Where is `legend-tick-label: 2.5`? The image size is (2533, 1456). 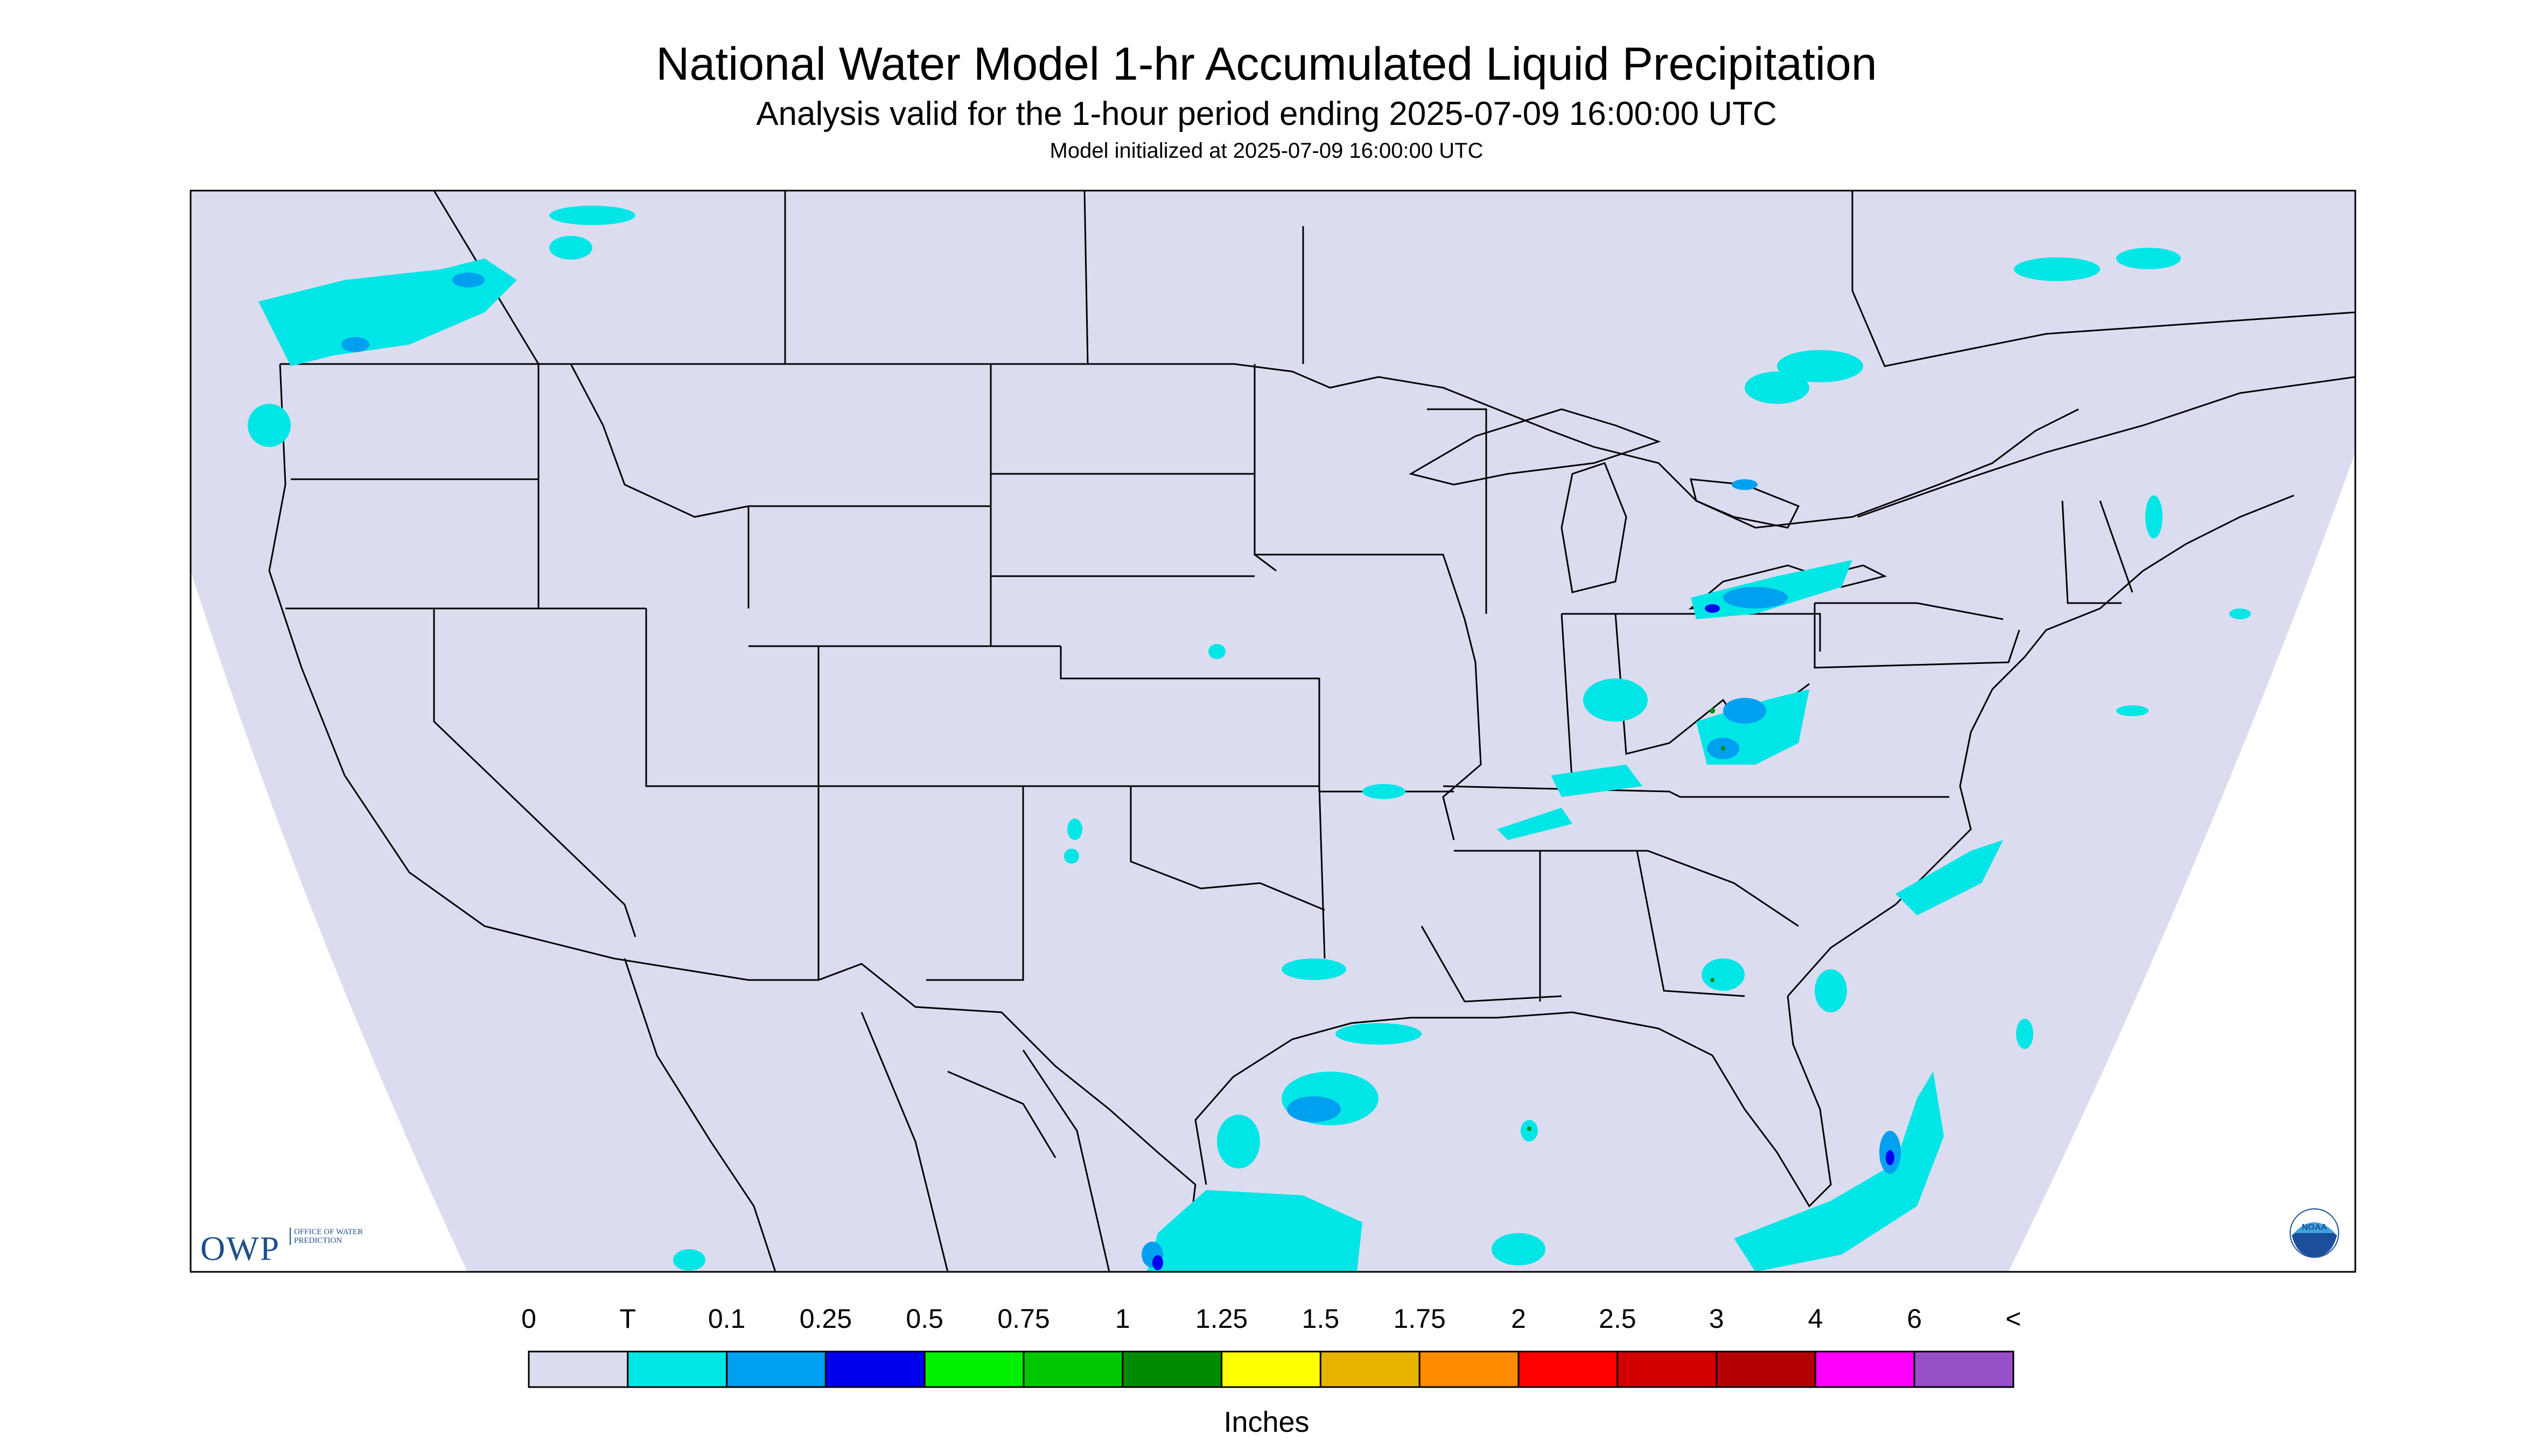 legend-tick-label: 2.5 is located at coordinates (1617, 1319).